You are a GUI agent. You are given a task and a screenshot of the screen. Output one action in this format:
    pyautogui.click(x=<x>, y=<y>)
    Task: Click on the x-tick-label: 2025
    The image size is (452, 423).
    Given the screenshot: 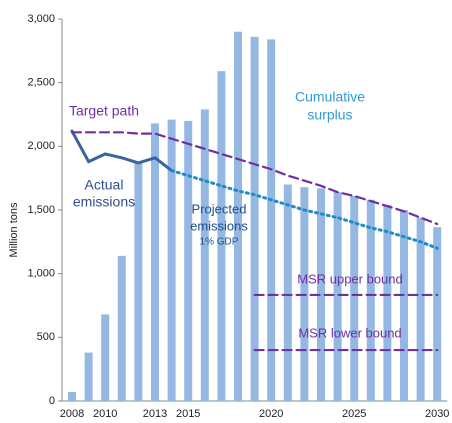 What is the action you would take?
    pyautogui.click(x=354, y=414)
    